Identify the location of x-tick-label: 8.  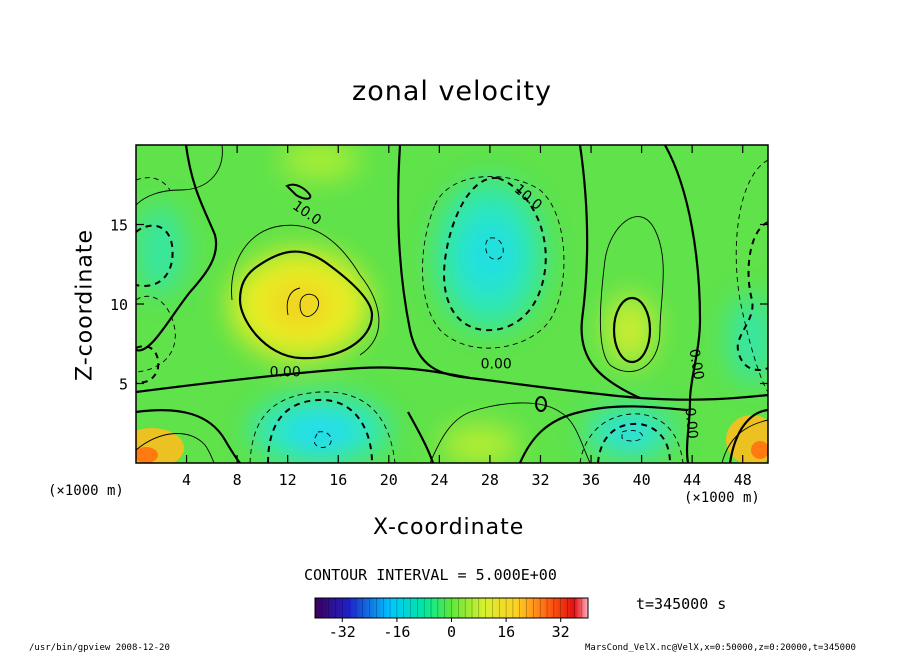
(237, 480).